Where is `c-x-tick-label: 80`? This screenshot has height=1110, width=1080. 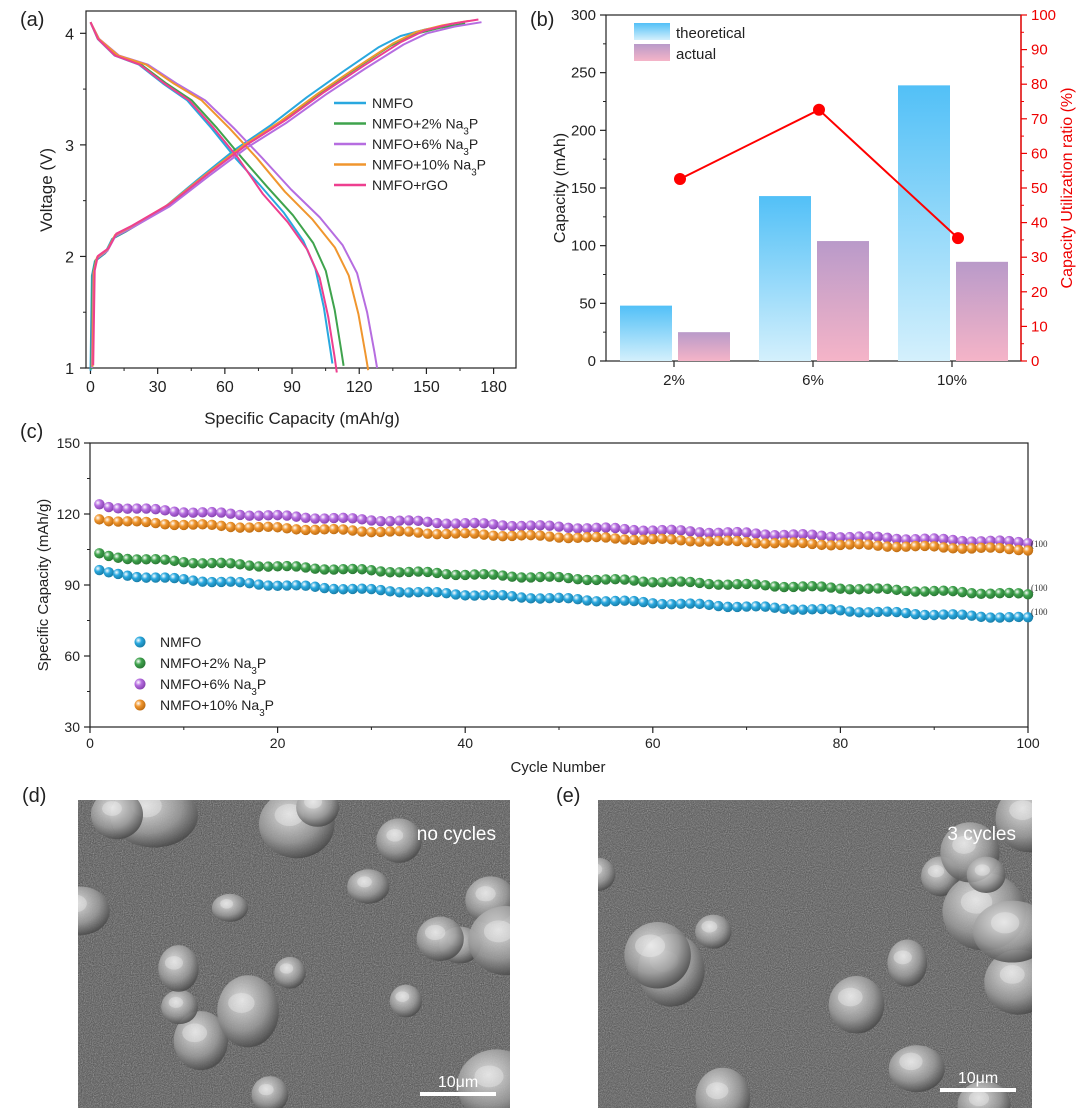 c-x-tick-label: 80 is located at coordinates (841, 743).